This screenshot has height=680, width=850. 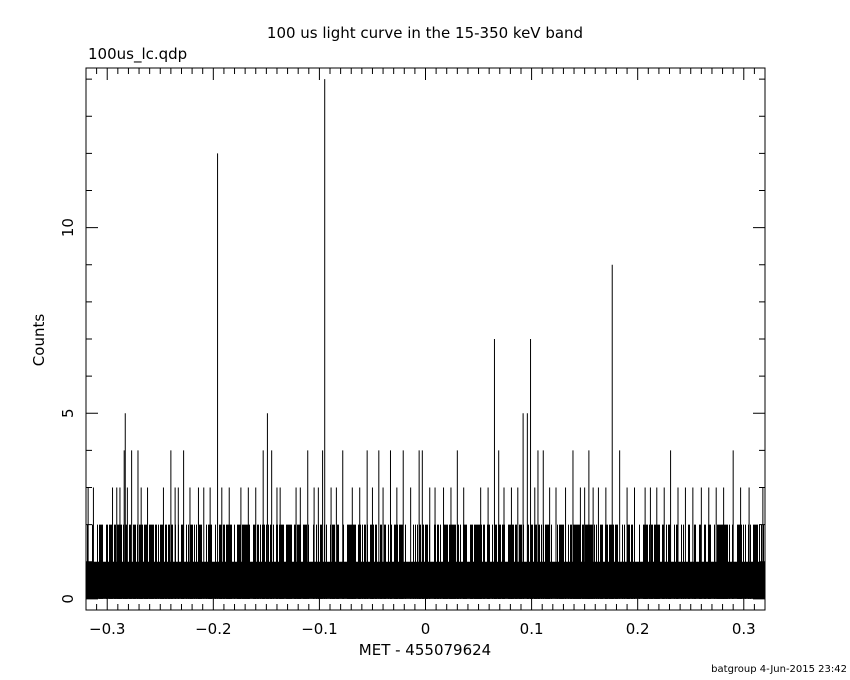 I want to click on y-tick-label: 5, so click(x=68, y=413).